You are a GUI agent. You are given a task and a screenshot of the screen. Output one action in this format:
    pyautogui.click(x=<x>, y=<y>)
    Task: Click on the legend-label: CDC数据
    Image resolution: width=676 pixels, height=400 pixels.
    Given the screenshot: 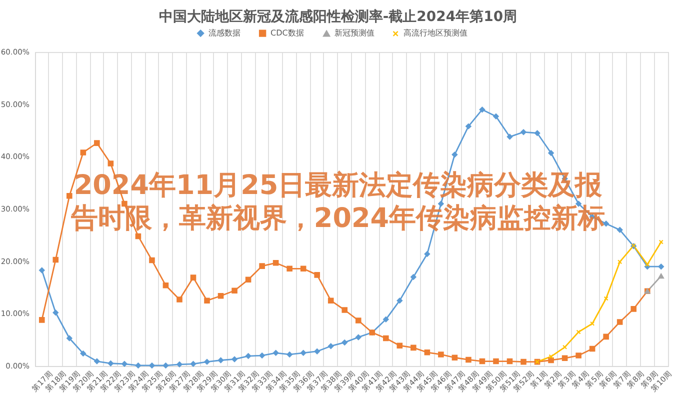 What is the action you would take?
    pyautogui.click(x=287, y=33)
    